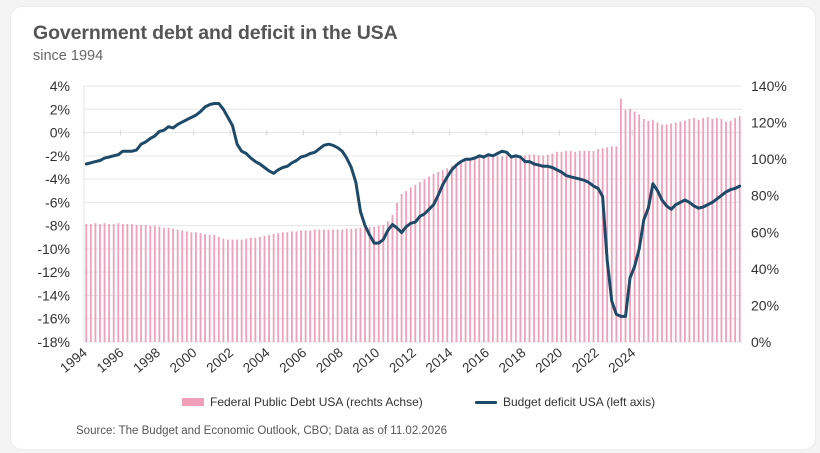 The width and height of the screenshot is (820, 453). What do you see at coordinates (219, 360) in the screenshot?
I see `x-tick-label: 2002` at bounding box center [219, 360].